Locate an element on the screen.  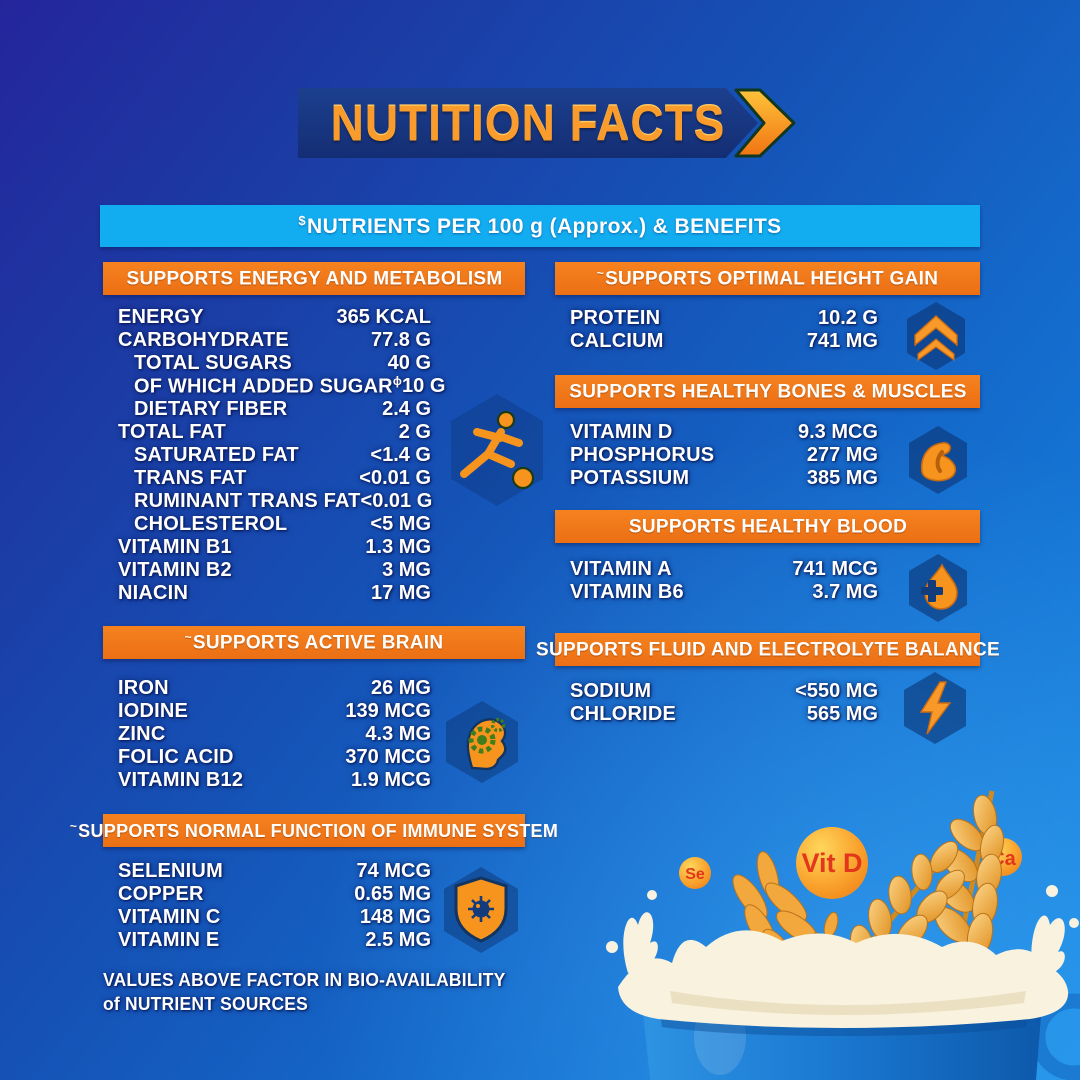
table-row: PROTEIN 10.2 G is located at coordinates (724, 318).